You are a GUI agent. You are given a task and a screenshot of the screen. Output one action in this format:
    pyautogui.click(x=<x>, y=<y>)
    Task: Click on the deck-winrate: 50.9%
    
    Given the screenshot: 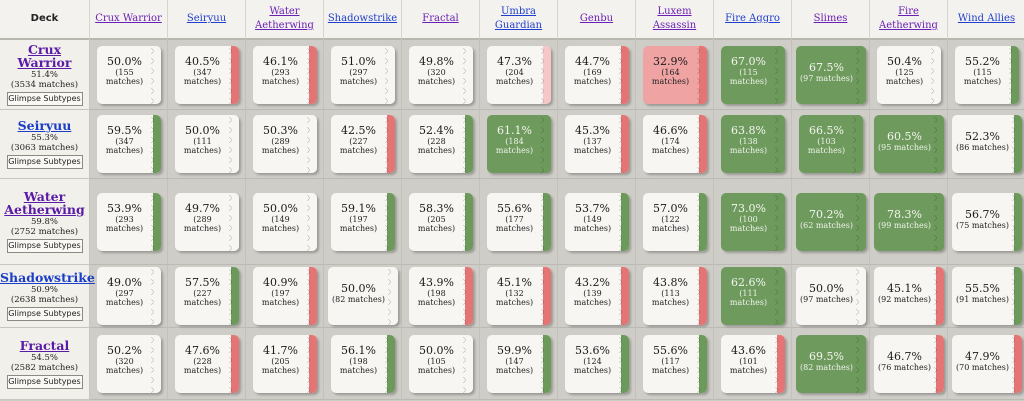 What is the action you would take?
    pyautogui.click(x=44, y=290)
    